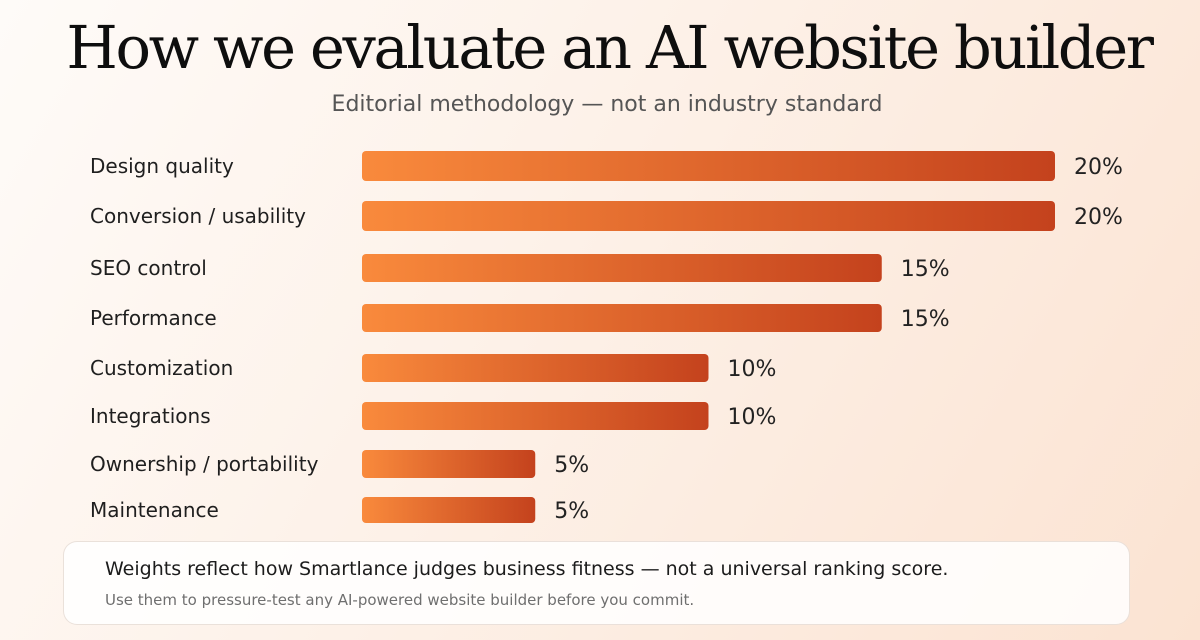 This screenshot has width=1200, height=640. What do you see at coordinates (535, 368) in the screenshot?
I see `bar-customization` at bounding box center [535, 368].